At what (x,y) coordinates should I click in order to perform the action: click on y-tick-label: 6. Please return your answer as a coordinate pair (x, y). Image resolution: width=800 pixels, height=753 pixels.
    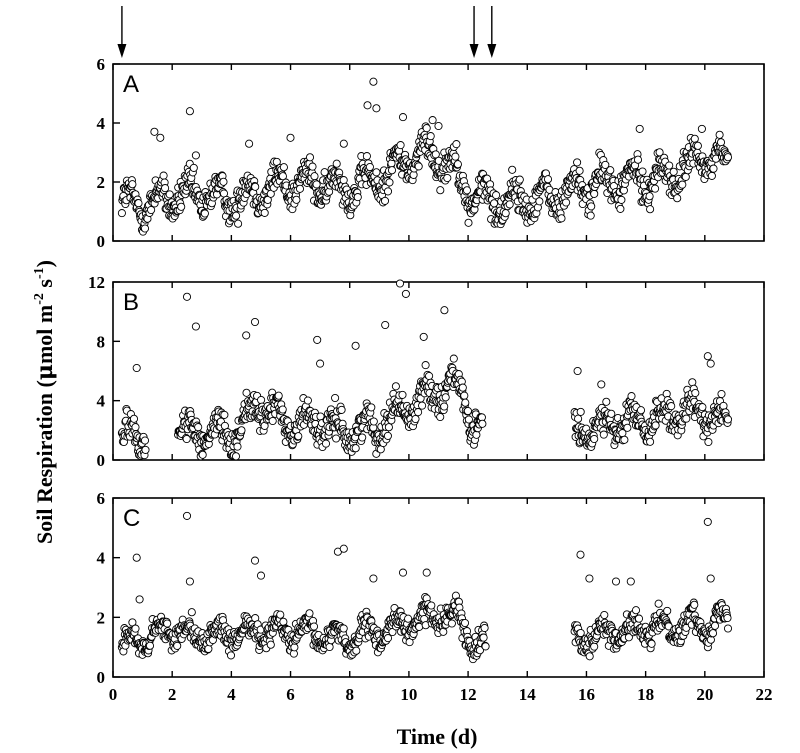
    Looking at the image, I should click on (101, 64).